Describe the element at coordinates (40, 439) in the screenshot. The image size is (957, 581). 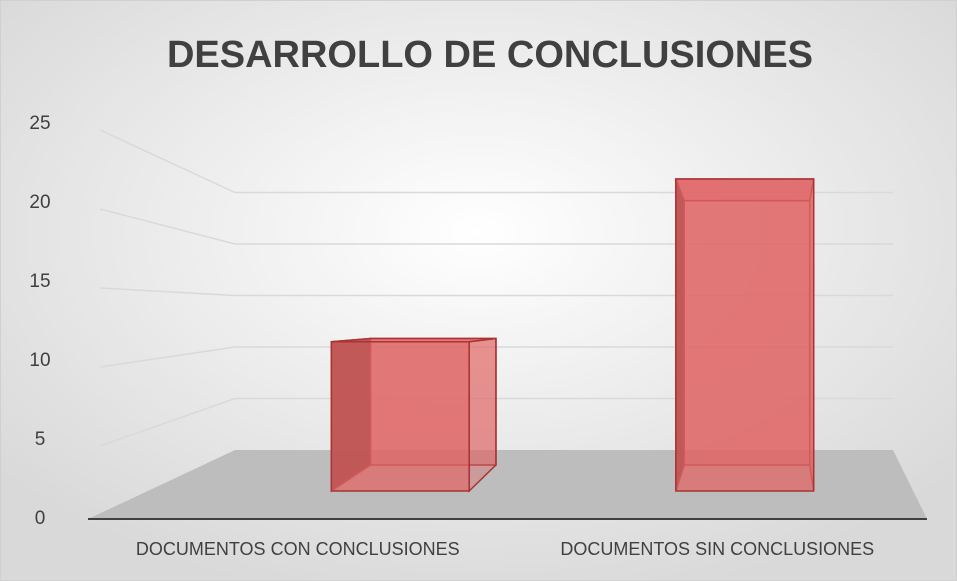
I see `y-tick-label: 5` at that location.